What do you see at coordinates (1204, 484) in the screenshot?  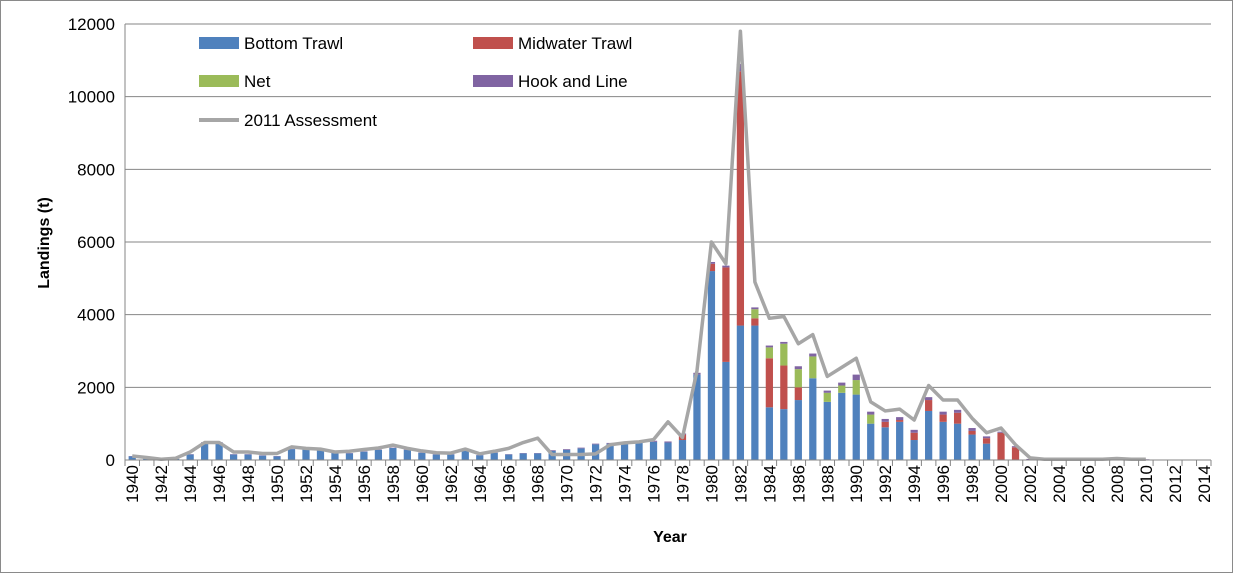 I see `x-tick-label: 2014` at bounding box center [1204, 484].